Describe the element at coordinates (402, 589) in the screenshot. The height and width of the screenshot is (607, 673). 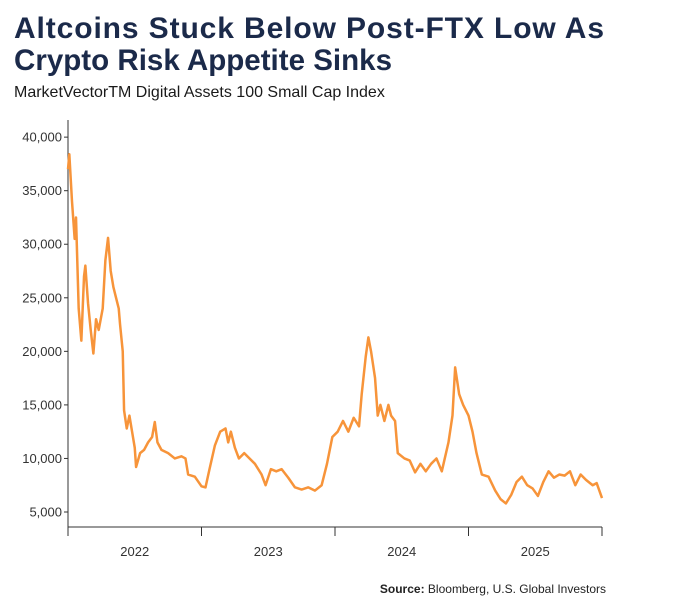
I see `source-label: Source:` at that location.